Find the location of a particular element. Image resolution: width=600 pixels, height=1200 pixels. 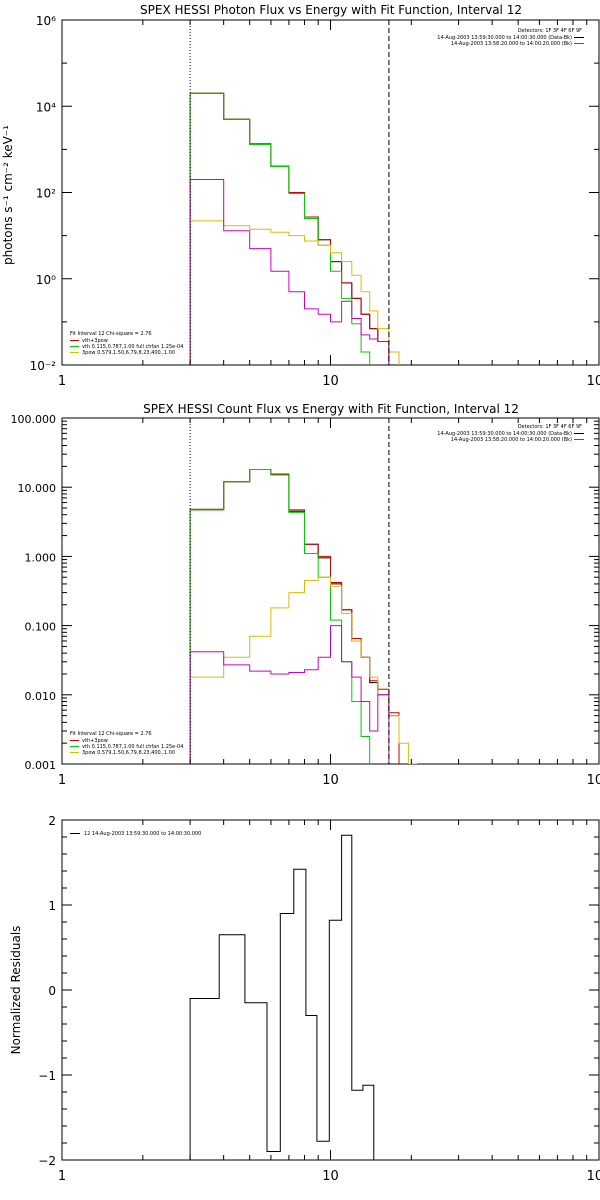

y-tick-label: 0.001 is located at coordinates (41, 765).